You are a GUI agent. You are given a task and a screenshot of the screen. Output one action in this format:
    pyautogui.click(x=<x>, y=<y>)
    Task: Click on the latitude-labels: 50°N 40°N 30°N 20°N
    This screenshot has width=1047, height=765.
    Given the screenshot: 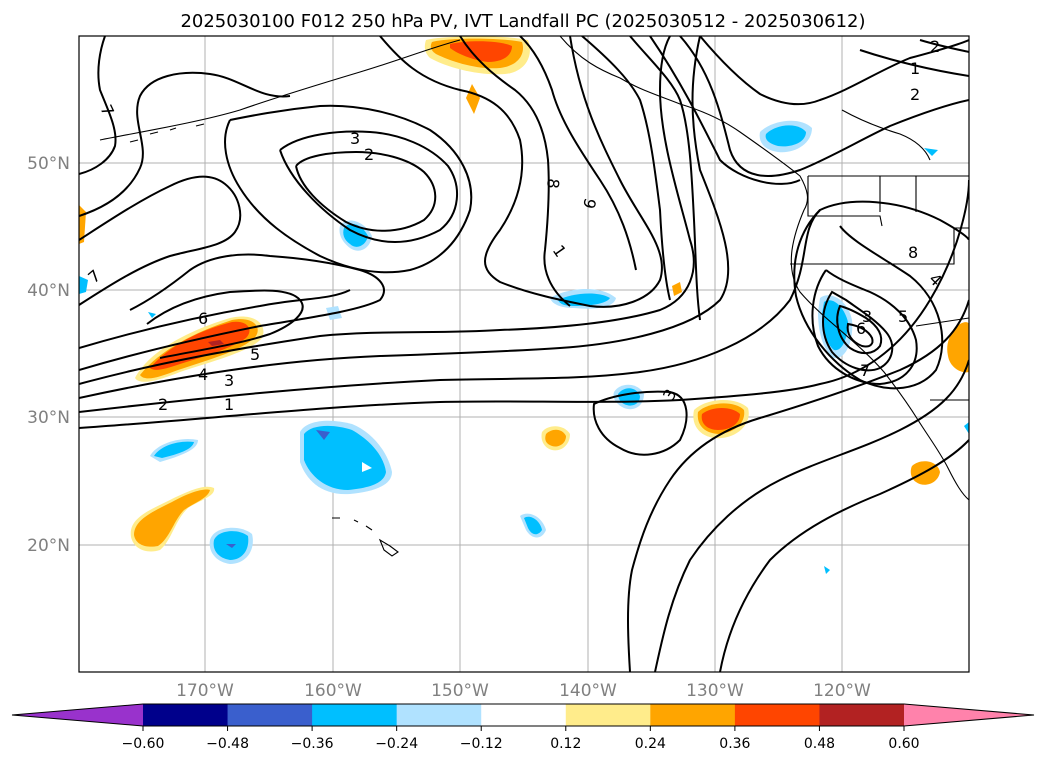 What is the action you would take?
    pyautogui.click(x=48, y=355)
    